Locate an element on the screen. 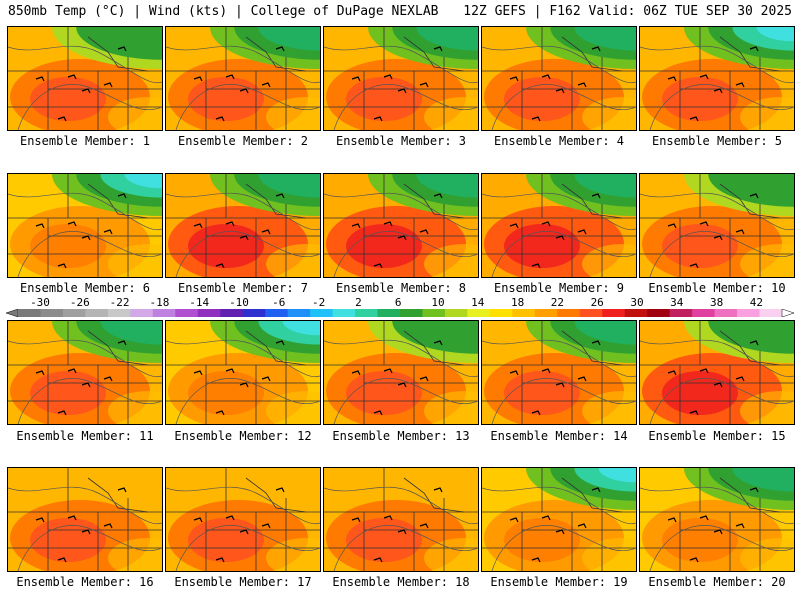  ensemble-member-label: Ensemble Member: 15 is located at coordinates (717, 436).